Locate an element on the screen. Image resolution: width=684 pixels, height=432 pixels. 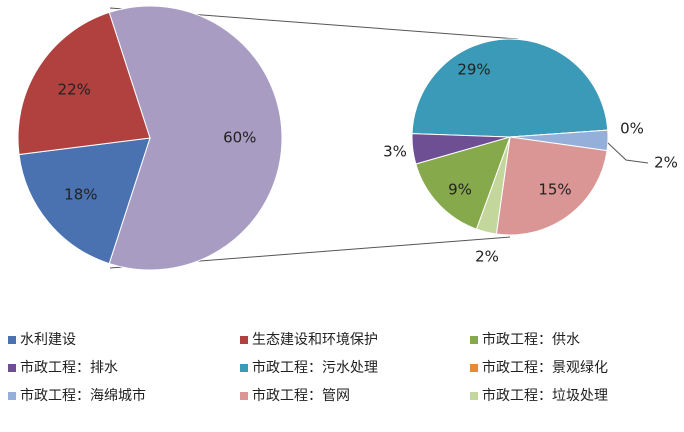
data-label: 15% is located at coordinates (554, 190).